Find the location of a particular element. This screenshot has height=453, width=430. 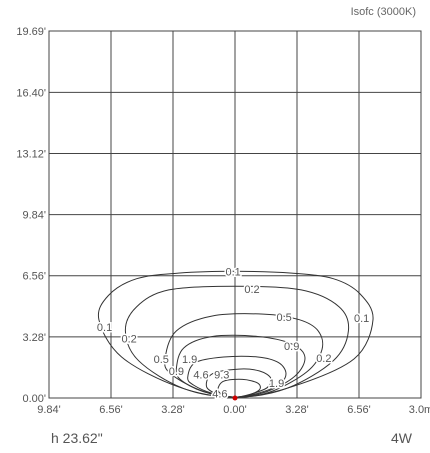

contour-9.3 is located at coordinates (239, 388).